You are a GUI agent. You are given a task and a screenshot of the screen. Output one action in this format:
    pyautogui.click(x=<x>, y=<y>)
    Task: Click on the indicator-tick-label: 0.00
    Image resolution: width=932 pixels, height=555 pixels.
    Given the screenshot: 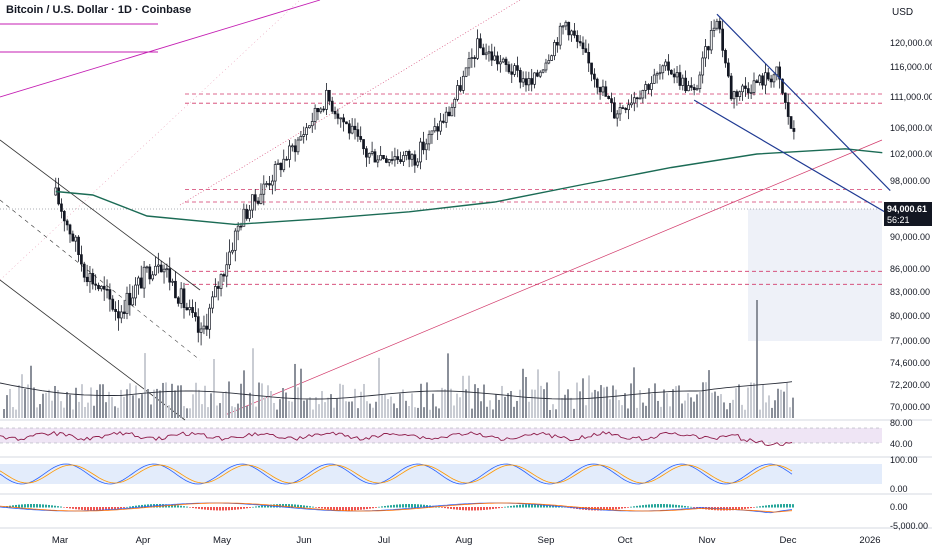 What is the action you would take?
    pyautogui.click(x=899, y=507)
    